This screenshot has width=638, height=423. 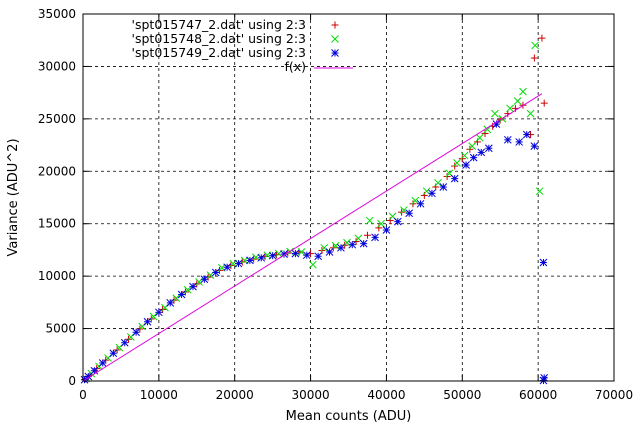 I want to click on y-tick-label: 35000, so click(x=57, y=14).